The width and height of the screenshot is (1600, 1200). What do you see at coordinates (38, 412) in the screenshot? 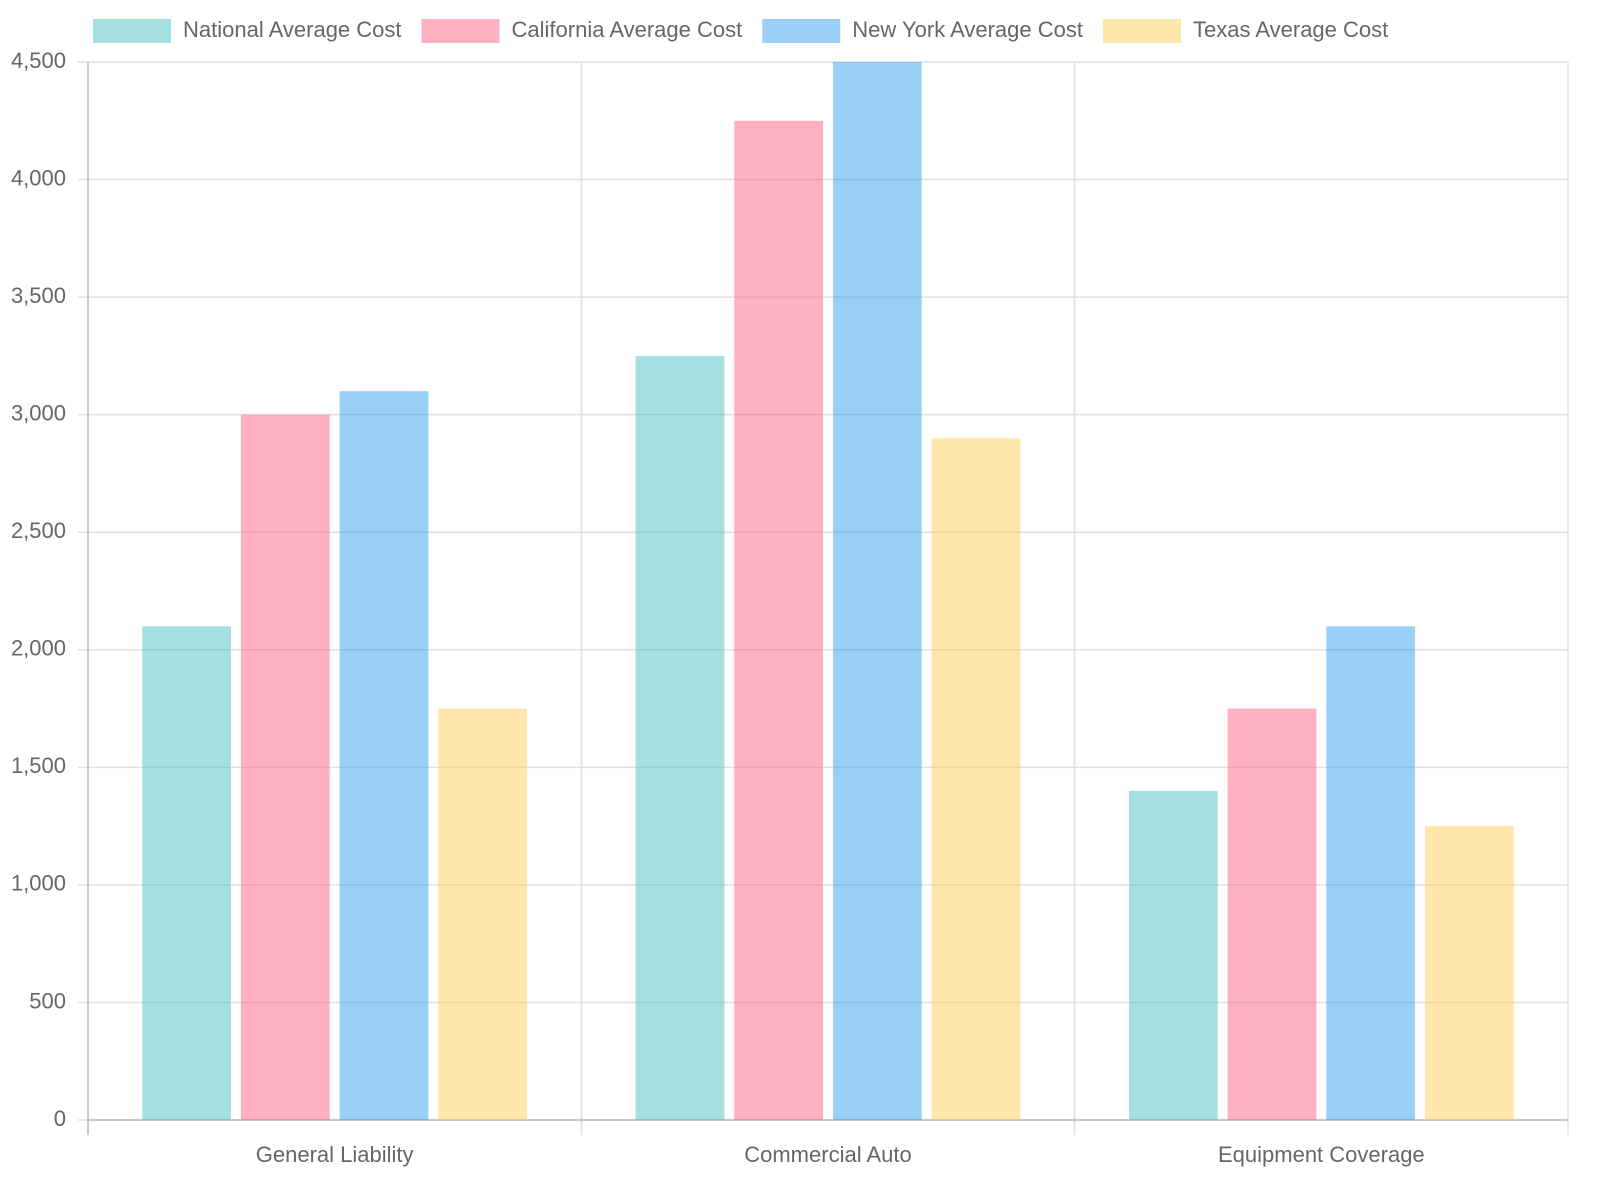
I see `y-tick-label: 3,000` at bounding box center [38, 412].